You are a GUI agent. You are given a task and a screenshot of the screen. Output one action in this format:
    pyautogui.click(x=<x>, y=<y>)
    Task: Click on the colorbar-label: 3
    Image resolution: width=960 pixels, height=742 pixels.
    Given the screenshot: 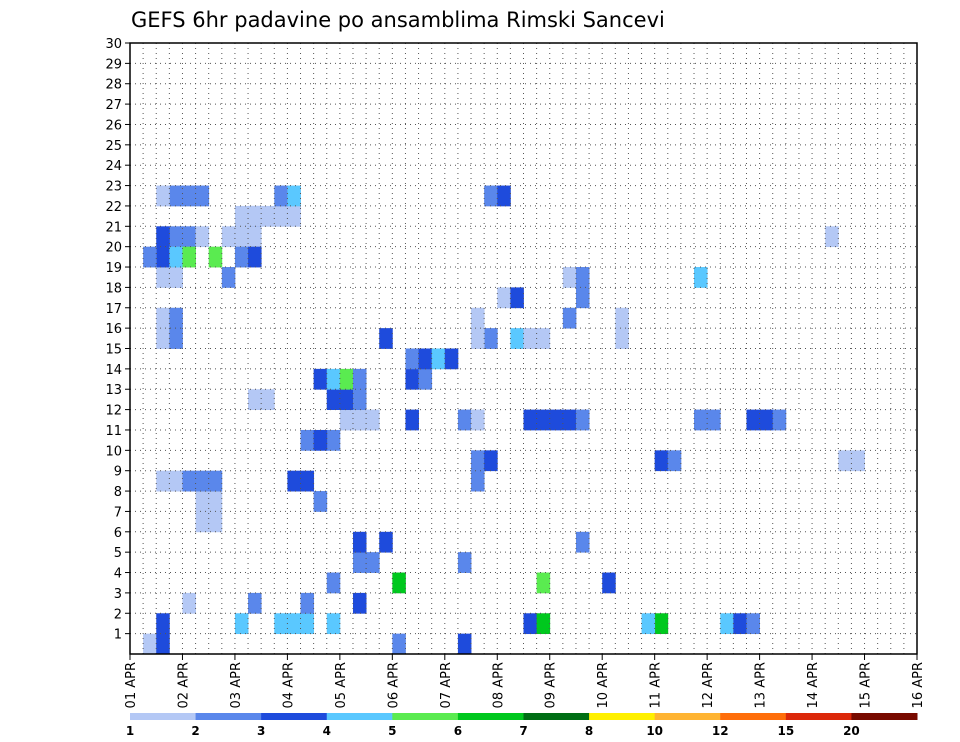 What is the action you would take?
    pyautogui.click(x=261, y=731)
    